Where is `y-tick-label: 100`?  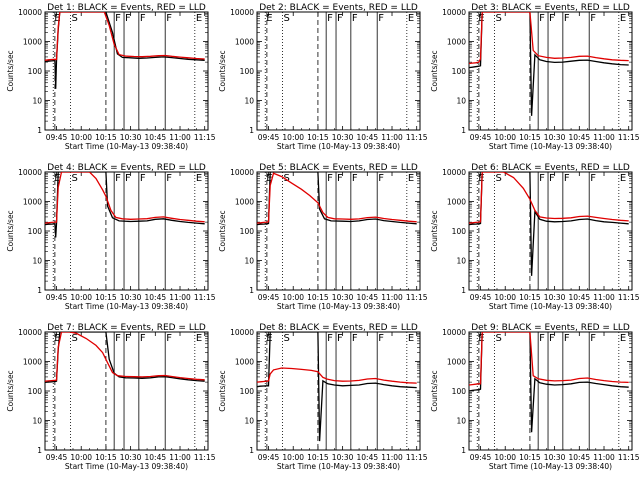 y-tick-label: 100 is located at coordinates (459, 231).